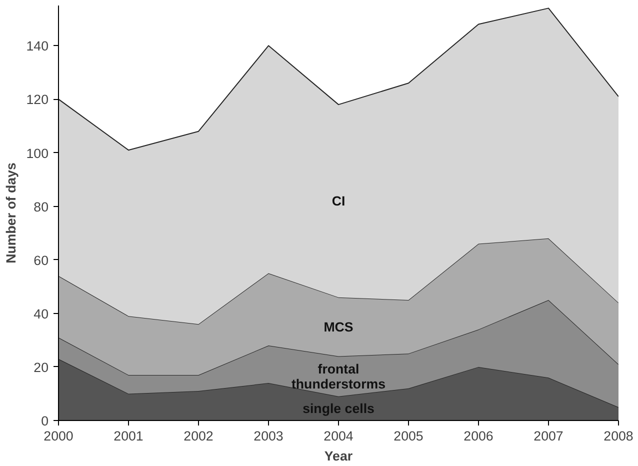 Image resolution: width=638 pixels, height=466 pixels. What do you see at coordinates (41, 367) in the screenshot?
I see `y-tick-label: 20` at bounding box center [41, 367].